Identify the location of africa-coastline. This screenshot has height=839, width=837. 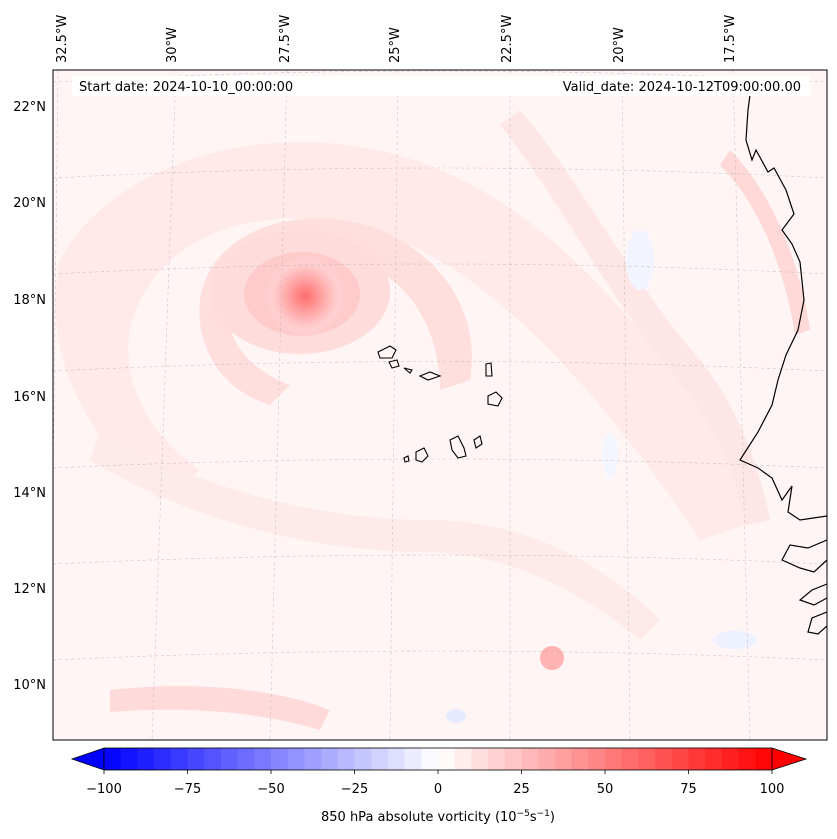
(783, 357).